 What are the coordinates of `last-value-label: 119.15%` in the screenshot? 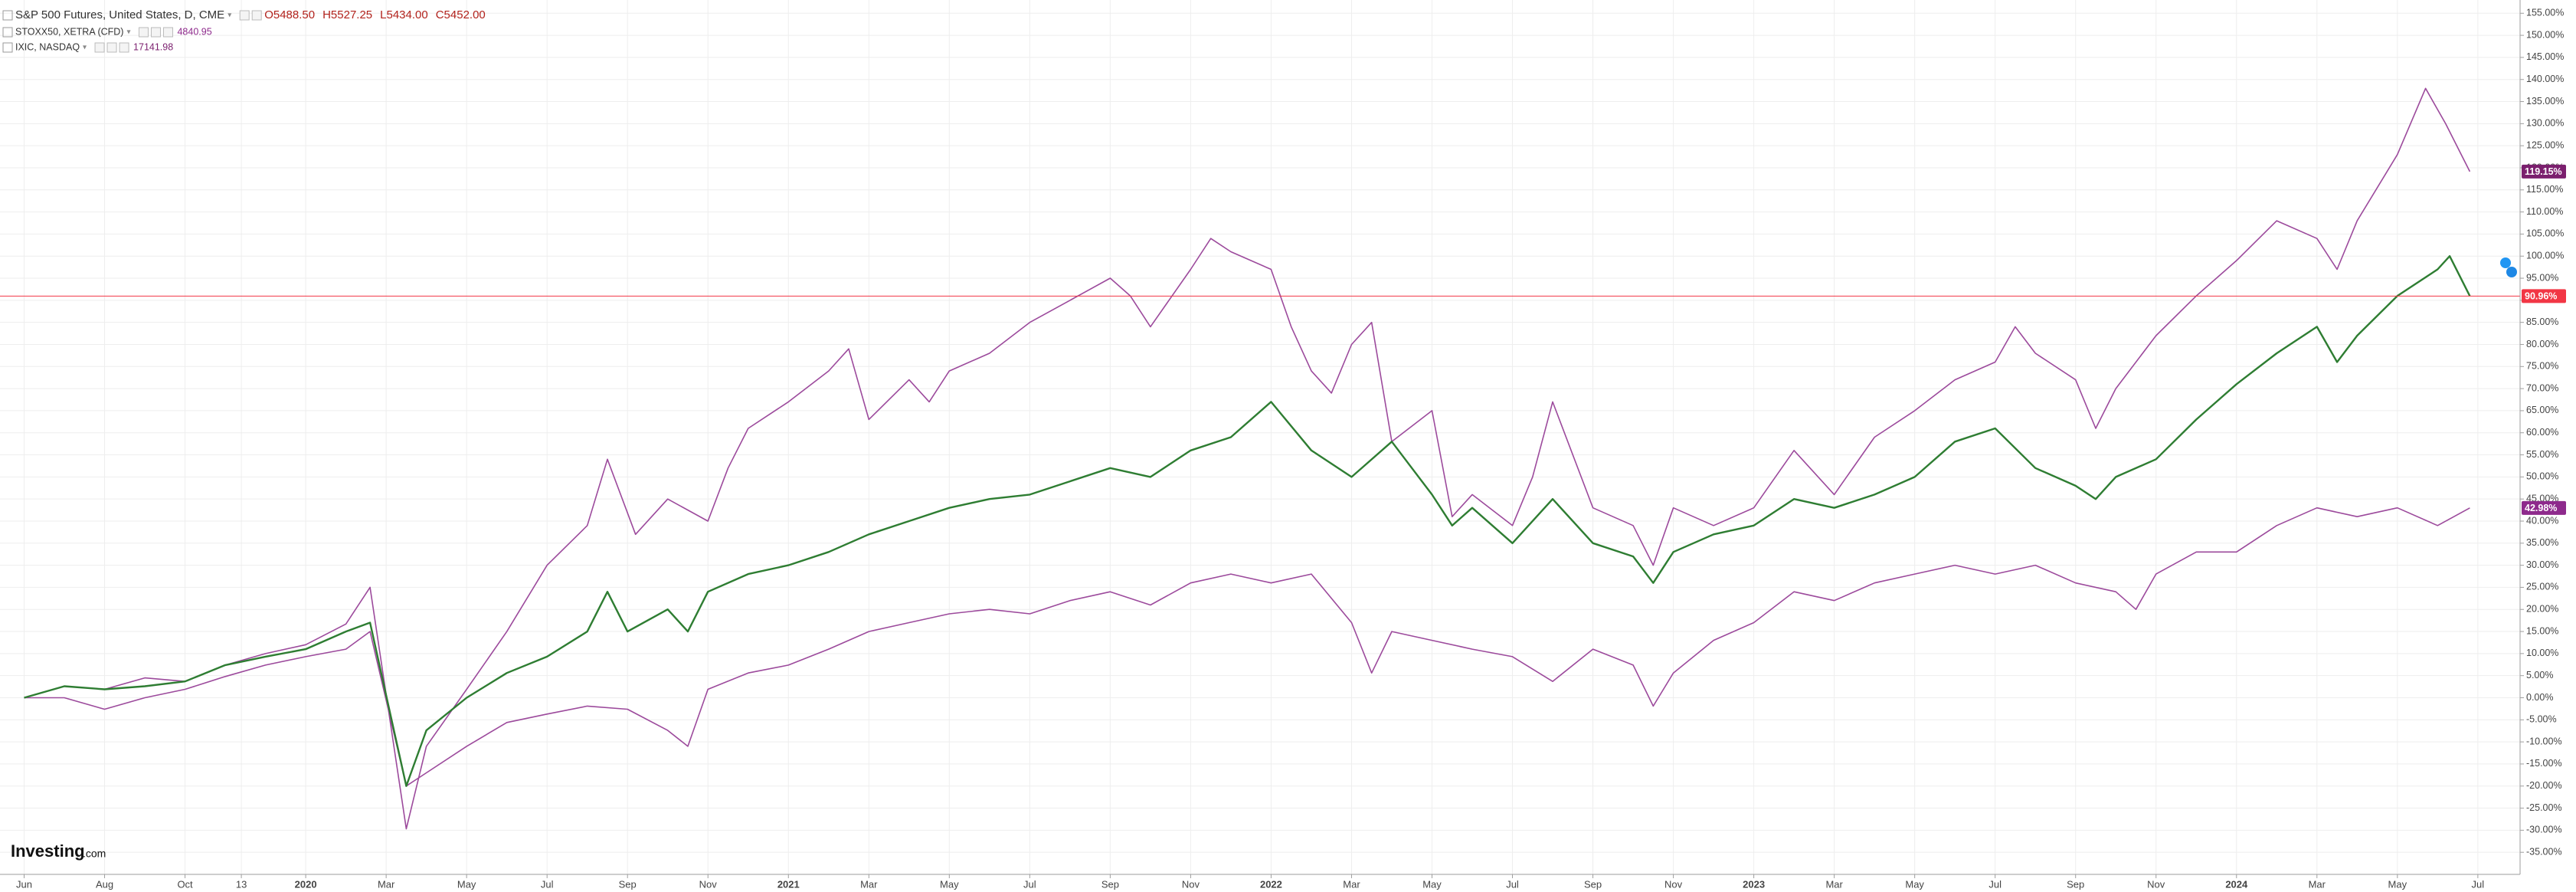 It's located at (2543, 172).